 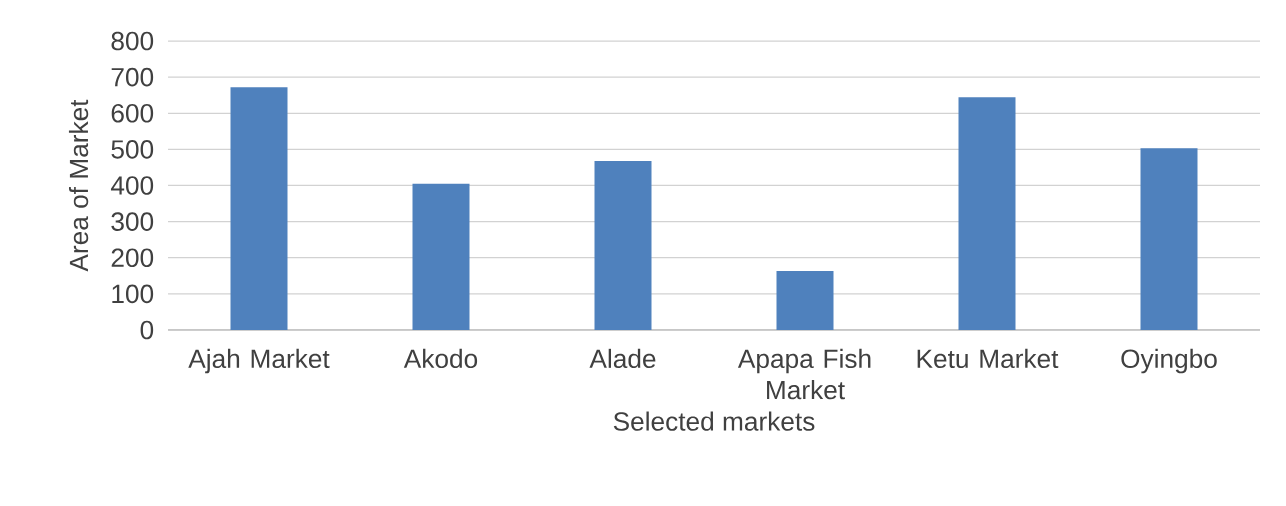 What do you see at coordinates (622, 358) in the screenshot?
I see `x-tick-label: Alade` at bounding box center [622, 358].